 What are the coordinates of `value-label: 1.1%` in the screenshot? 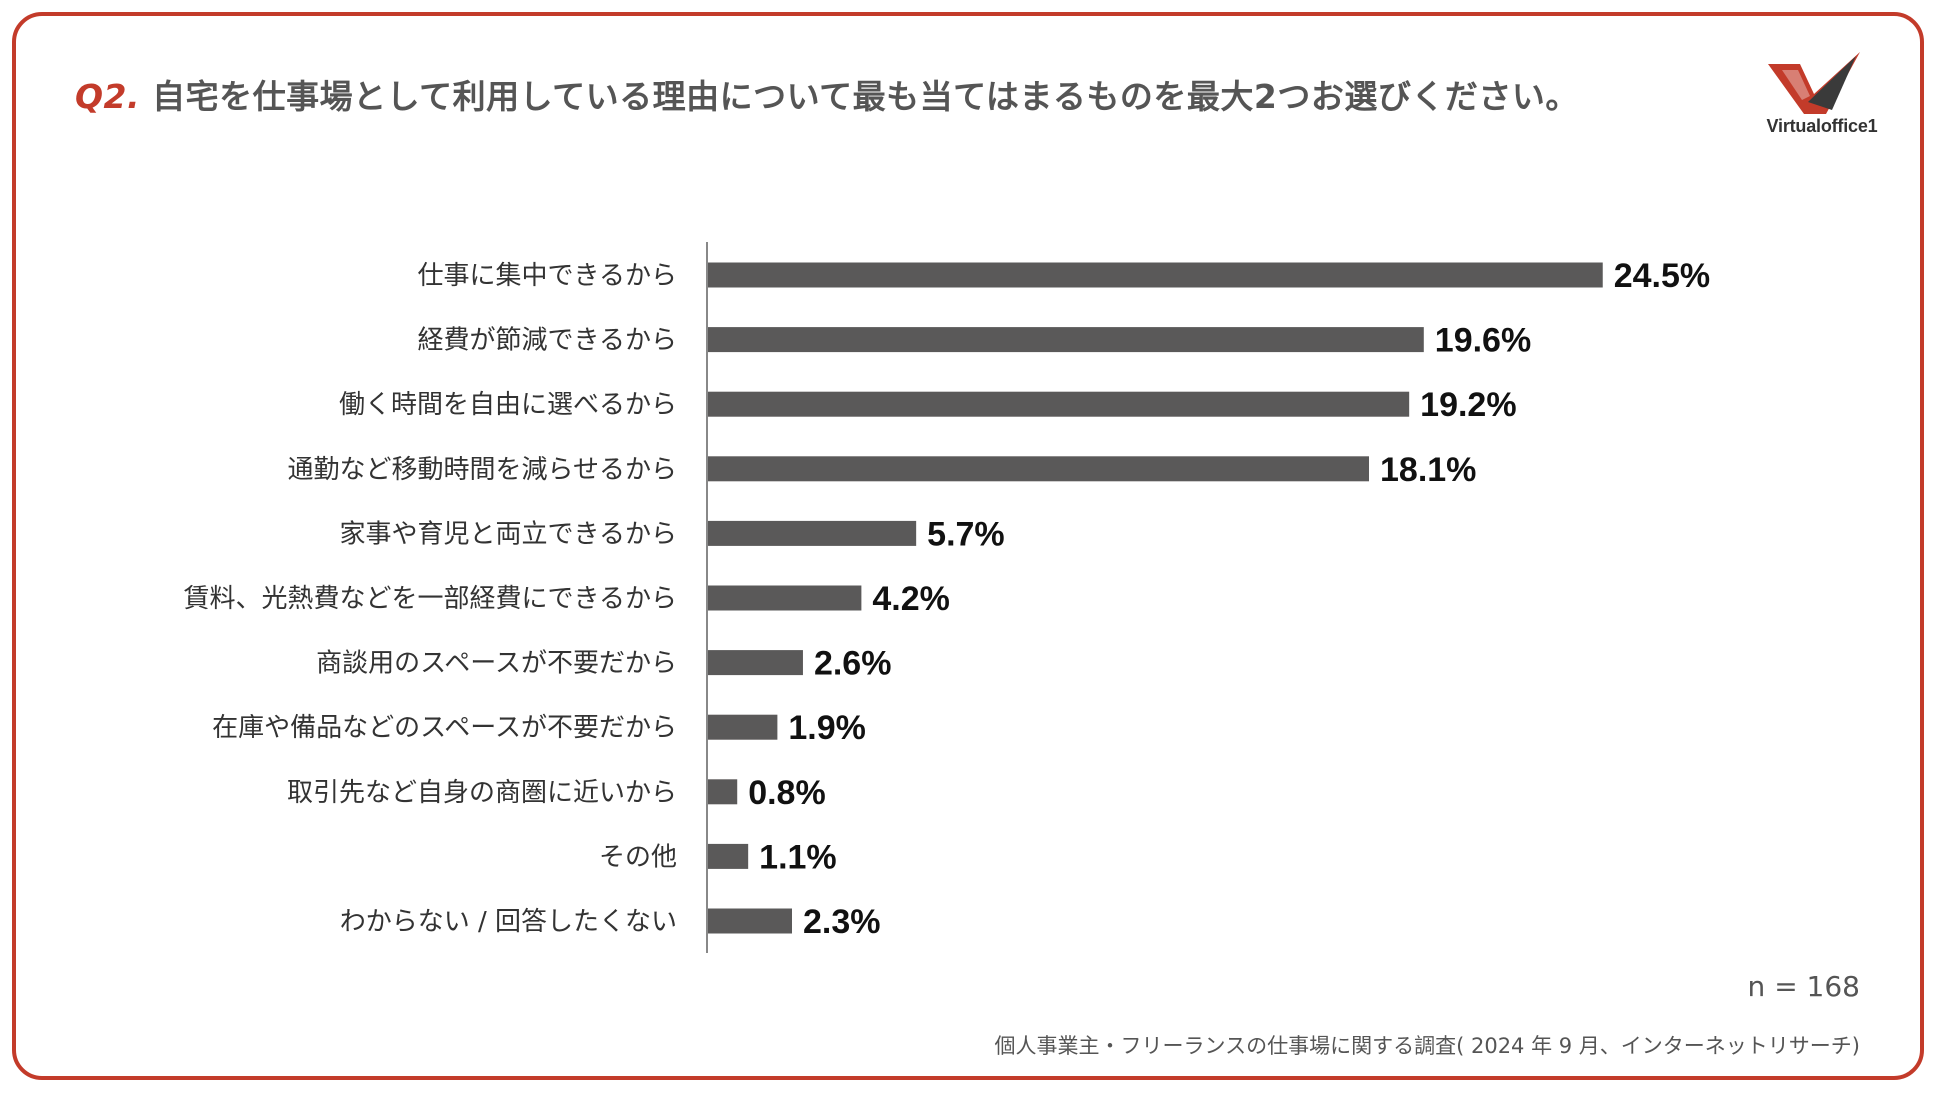 It's located at (798, 857).